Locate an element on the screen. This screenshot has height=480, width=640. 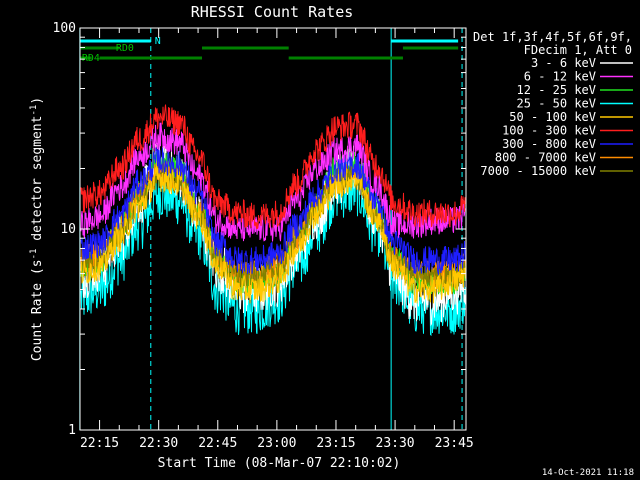
y-axis-label-close: ) is located at coordinates (37, 101).